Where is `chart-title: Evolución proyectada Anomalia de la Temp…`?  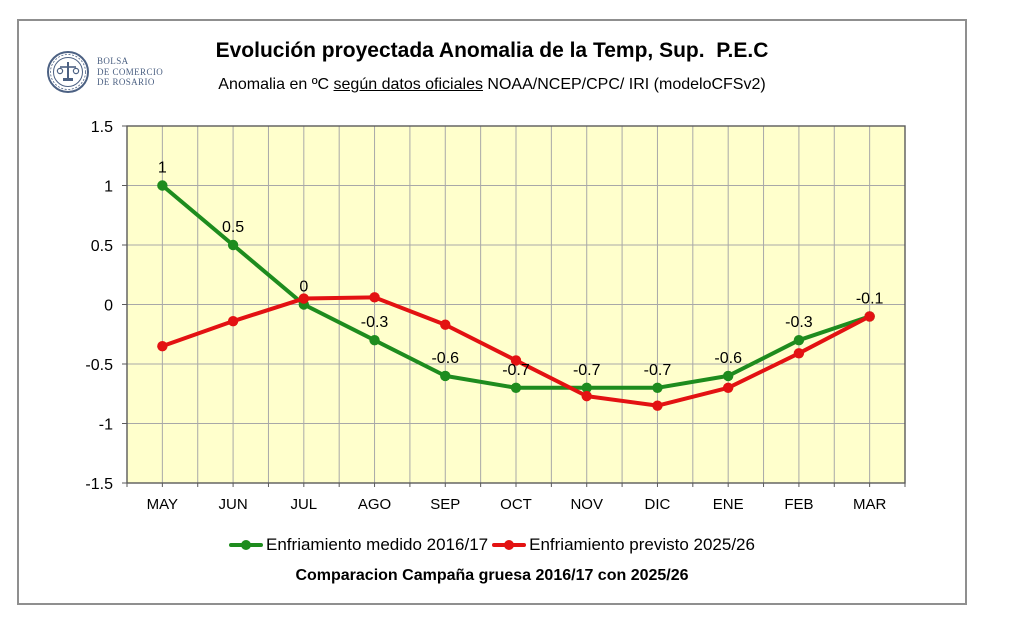
chart-title: Evolución proyectada Anomalia de la Temp… is located at coordinates (492, 50).